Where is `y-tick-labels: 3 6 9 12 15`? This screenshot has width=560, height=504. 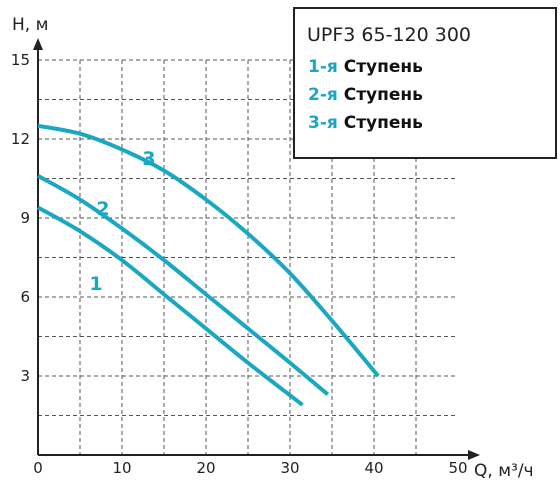 y-tick-labels: 3 6 9 12 15 is located at coordinates (20, 218).